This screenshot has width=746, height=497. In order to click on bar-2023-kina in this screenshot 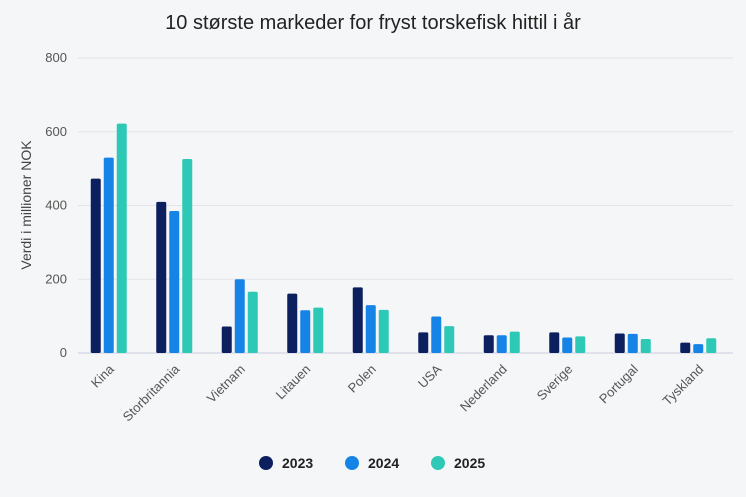, I will do `click(95, 265)`.